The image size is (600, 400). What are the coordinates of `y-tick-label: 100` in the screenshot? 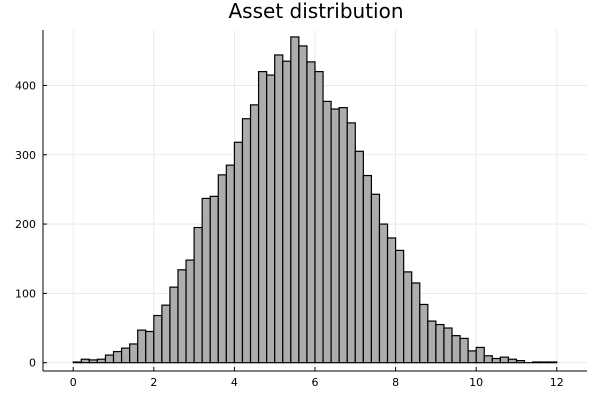 It's located at (25, 293).